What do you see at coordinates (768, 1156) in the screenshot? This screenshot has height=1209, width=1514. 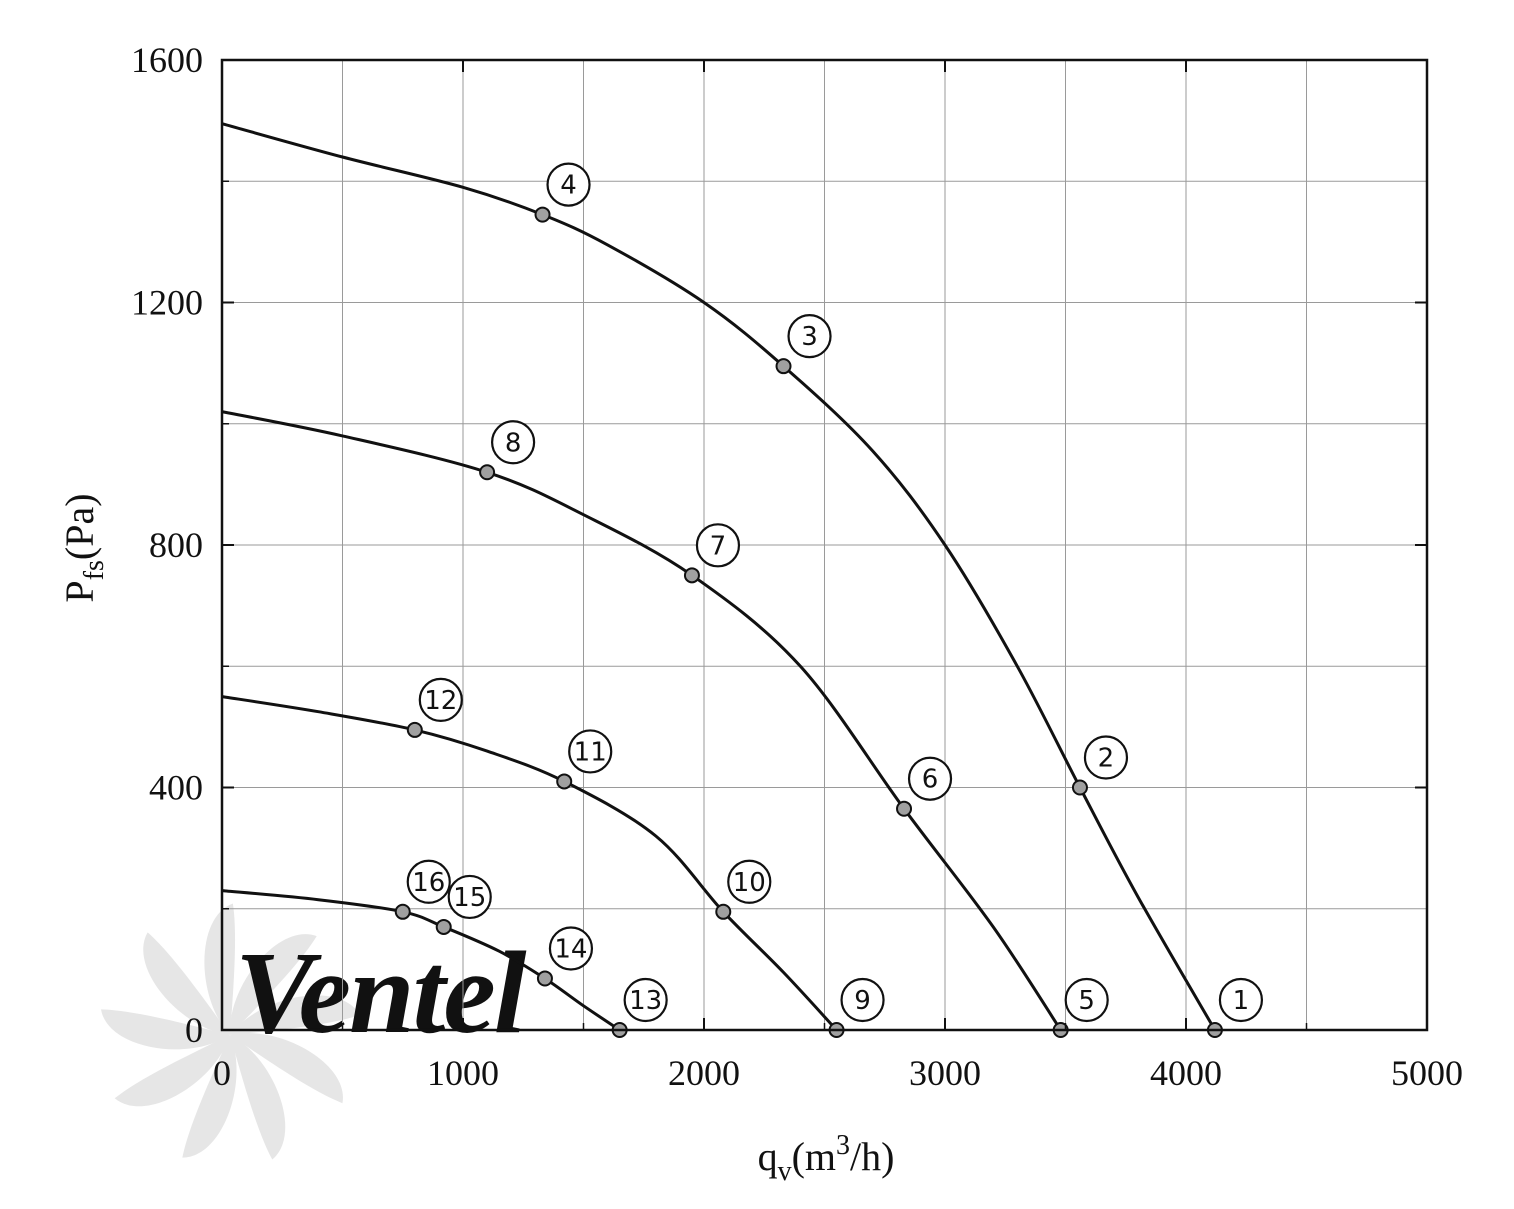 I see `x-axis-label-main: q` at bounding box center [768, 1156].